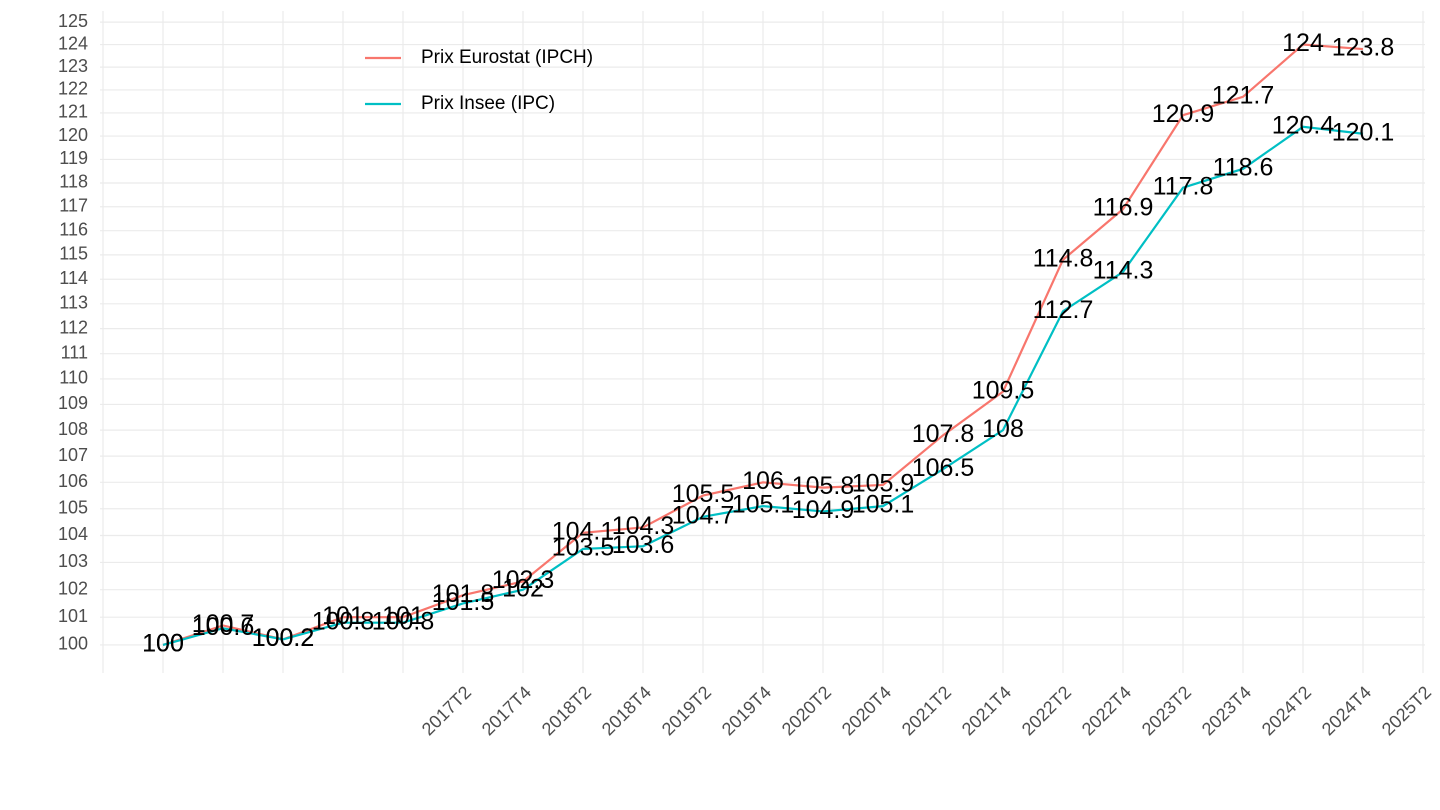 This screenshot has width=1440, height=810. Describe the element at coordinates (746, 710) in the screenshot. I see `x-tick-label: 2019T4` at that location.